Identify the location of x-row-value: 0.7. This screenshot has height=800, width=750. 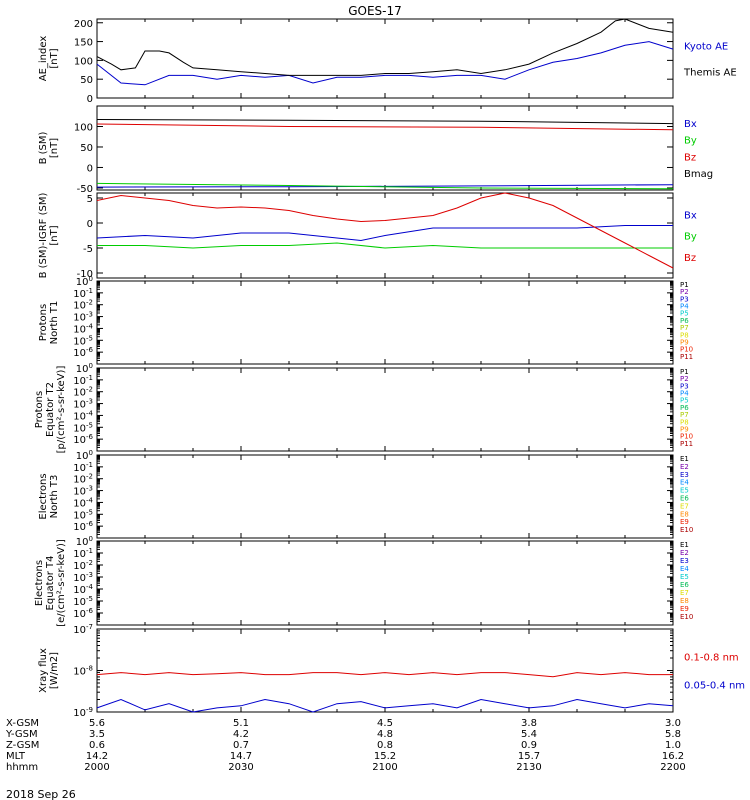
(241, 745).